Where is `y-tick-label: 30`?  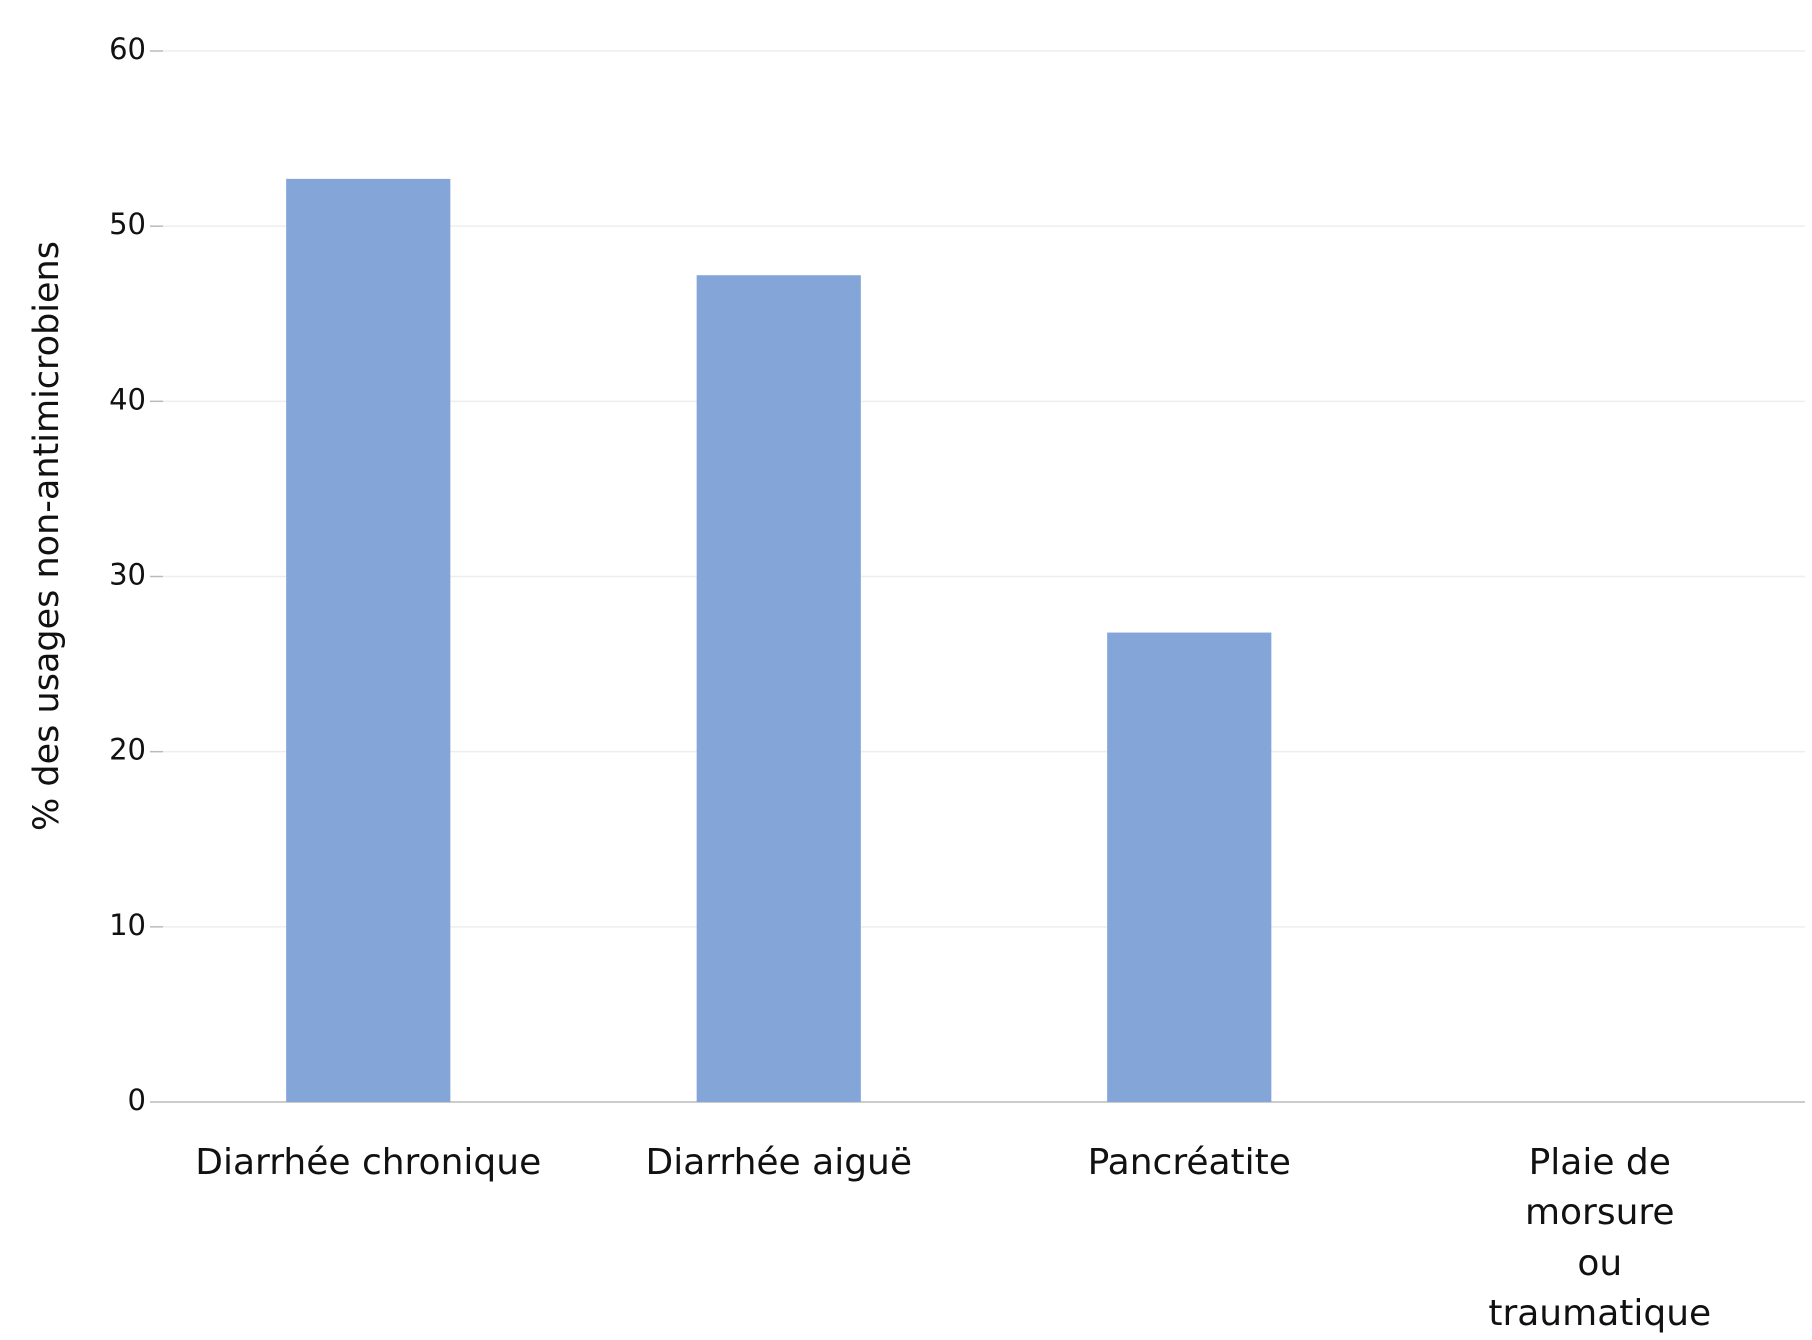 y-tick-label: 30 is located at coordinates (127, 575).